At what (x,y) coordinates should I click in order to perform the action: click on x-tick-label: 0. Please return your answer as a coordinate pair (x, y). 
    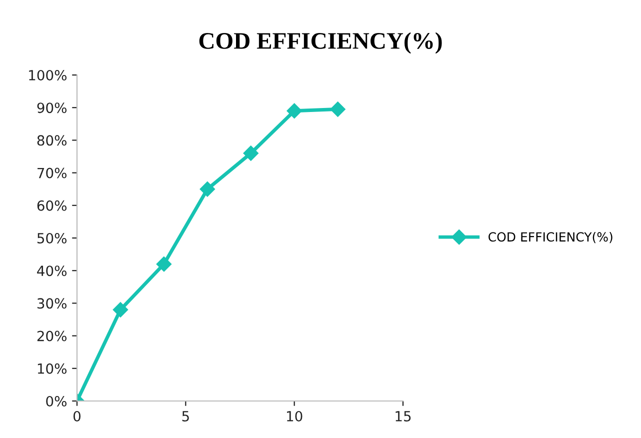
    Looking at the image, I should click on (76, 416).